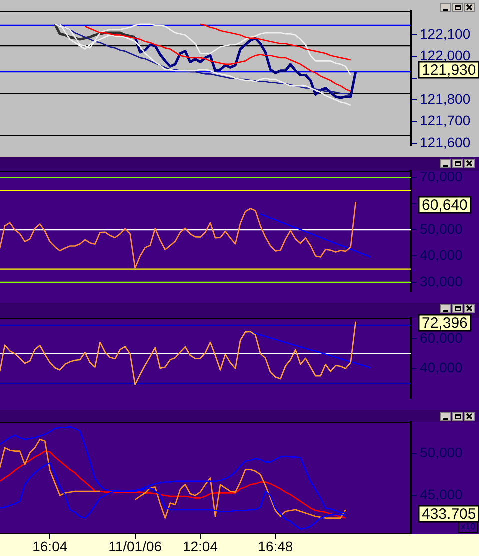 The image size is (479, 556). What do you see at coordinates (442, 281) in the screenshot?
I see `y-tick-label: 30,000` at bounding box center [442, 281].